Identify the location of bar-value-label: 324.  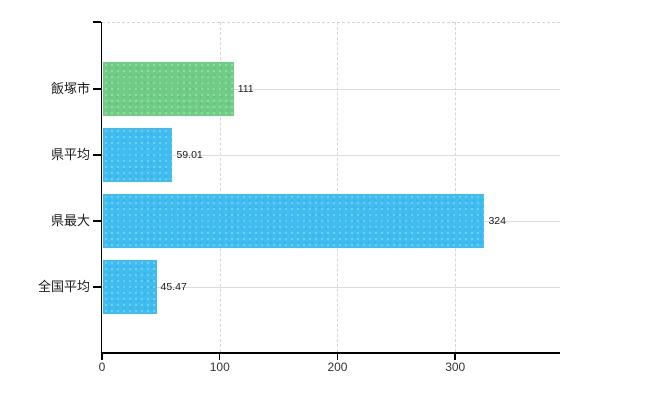
(497, 220).